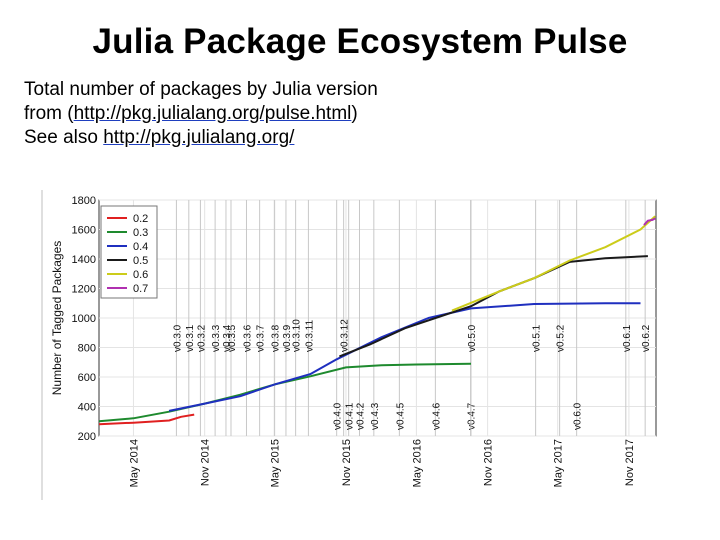 The width and height of the screenshot is (720, 540). What do you see at coordinates (309, 336) in the screenshot?
I see `release-label: v0.3.11` at bounding box center [309, 336].